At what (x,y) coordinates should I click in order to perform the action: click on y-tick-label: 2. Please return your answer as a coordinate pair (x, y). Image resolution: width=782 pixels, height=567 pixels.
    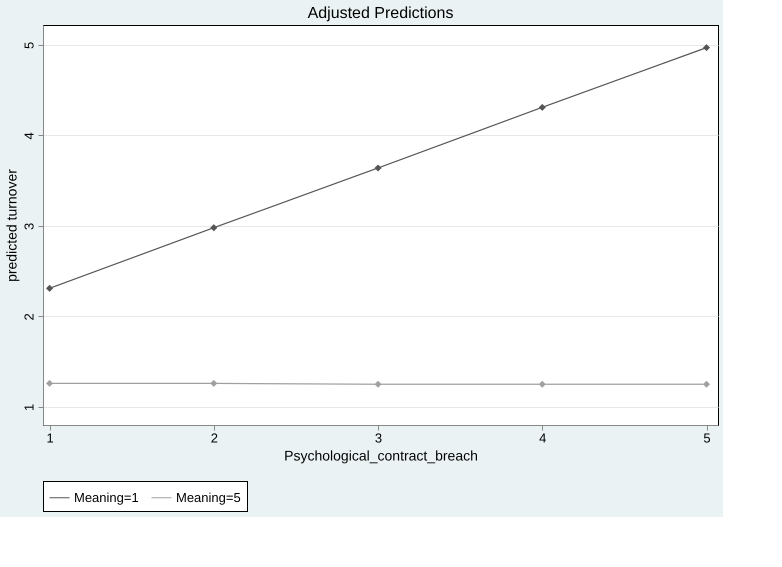
    Looking at the image, I should click on (29, 317).